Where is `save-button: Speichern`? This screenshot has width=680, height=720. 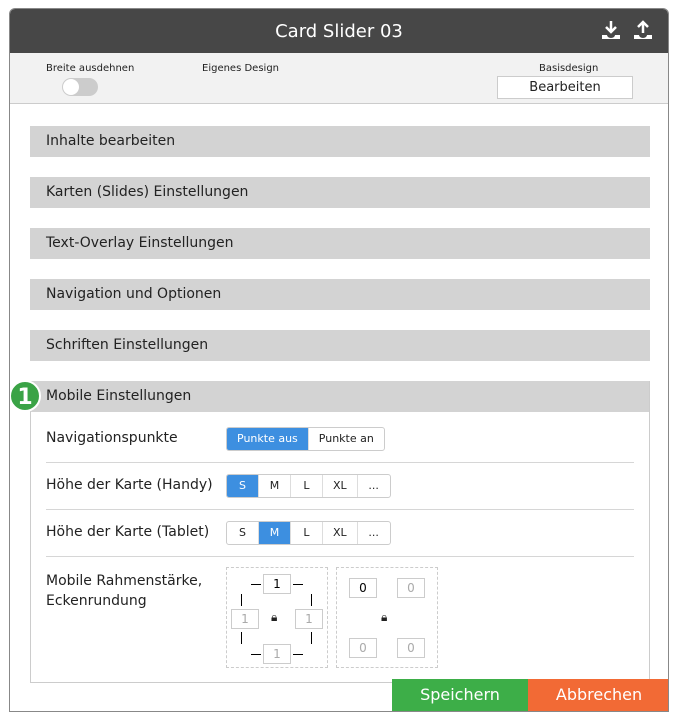 save-button: Speichern is located at coordinates (460, 695).